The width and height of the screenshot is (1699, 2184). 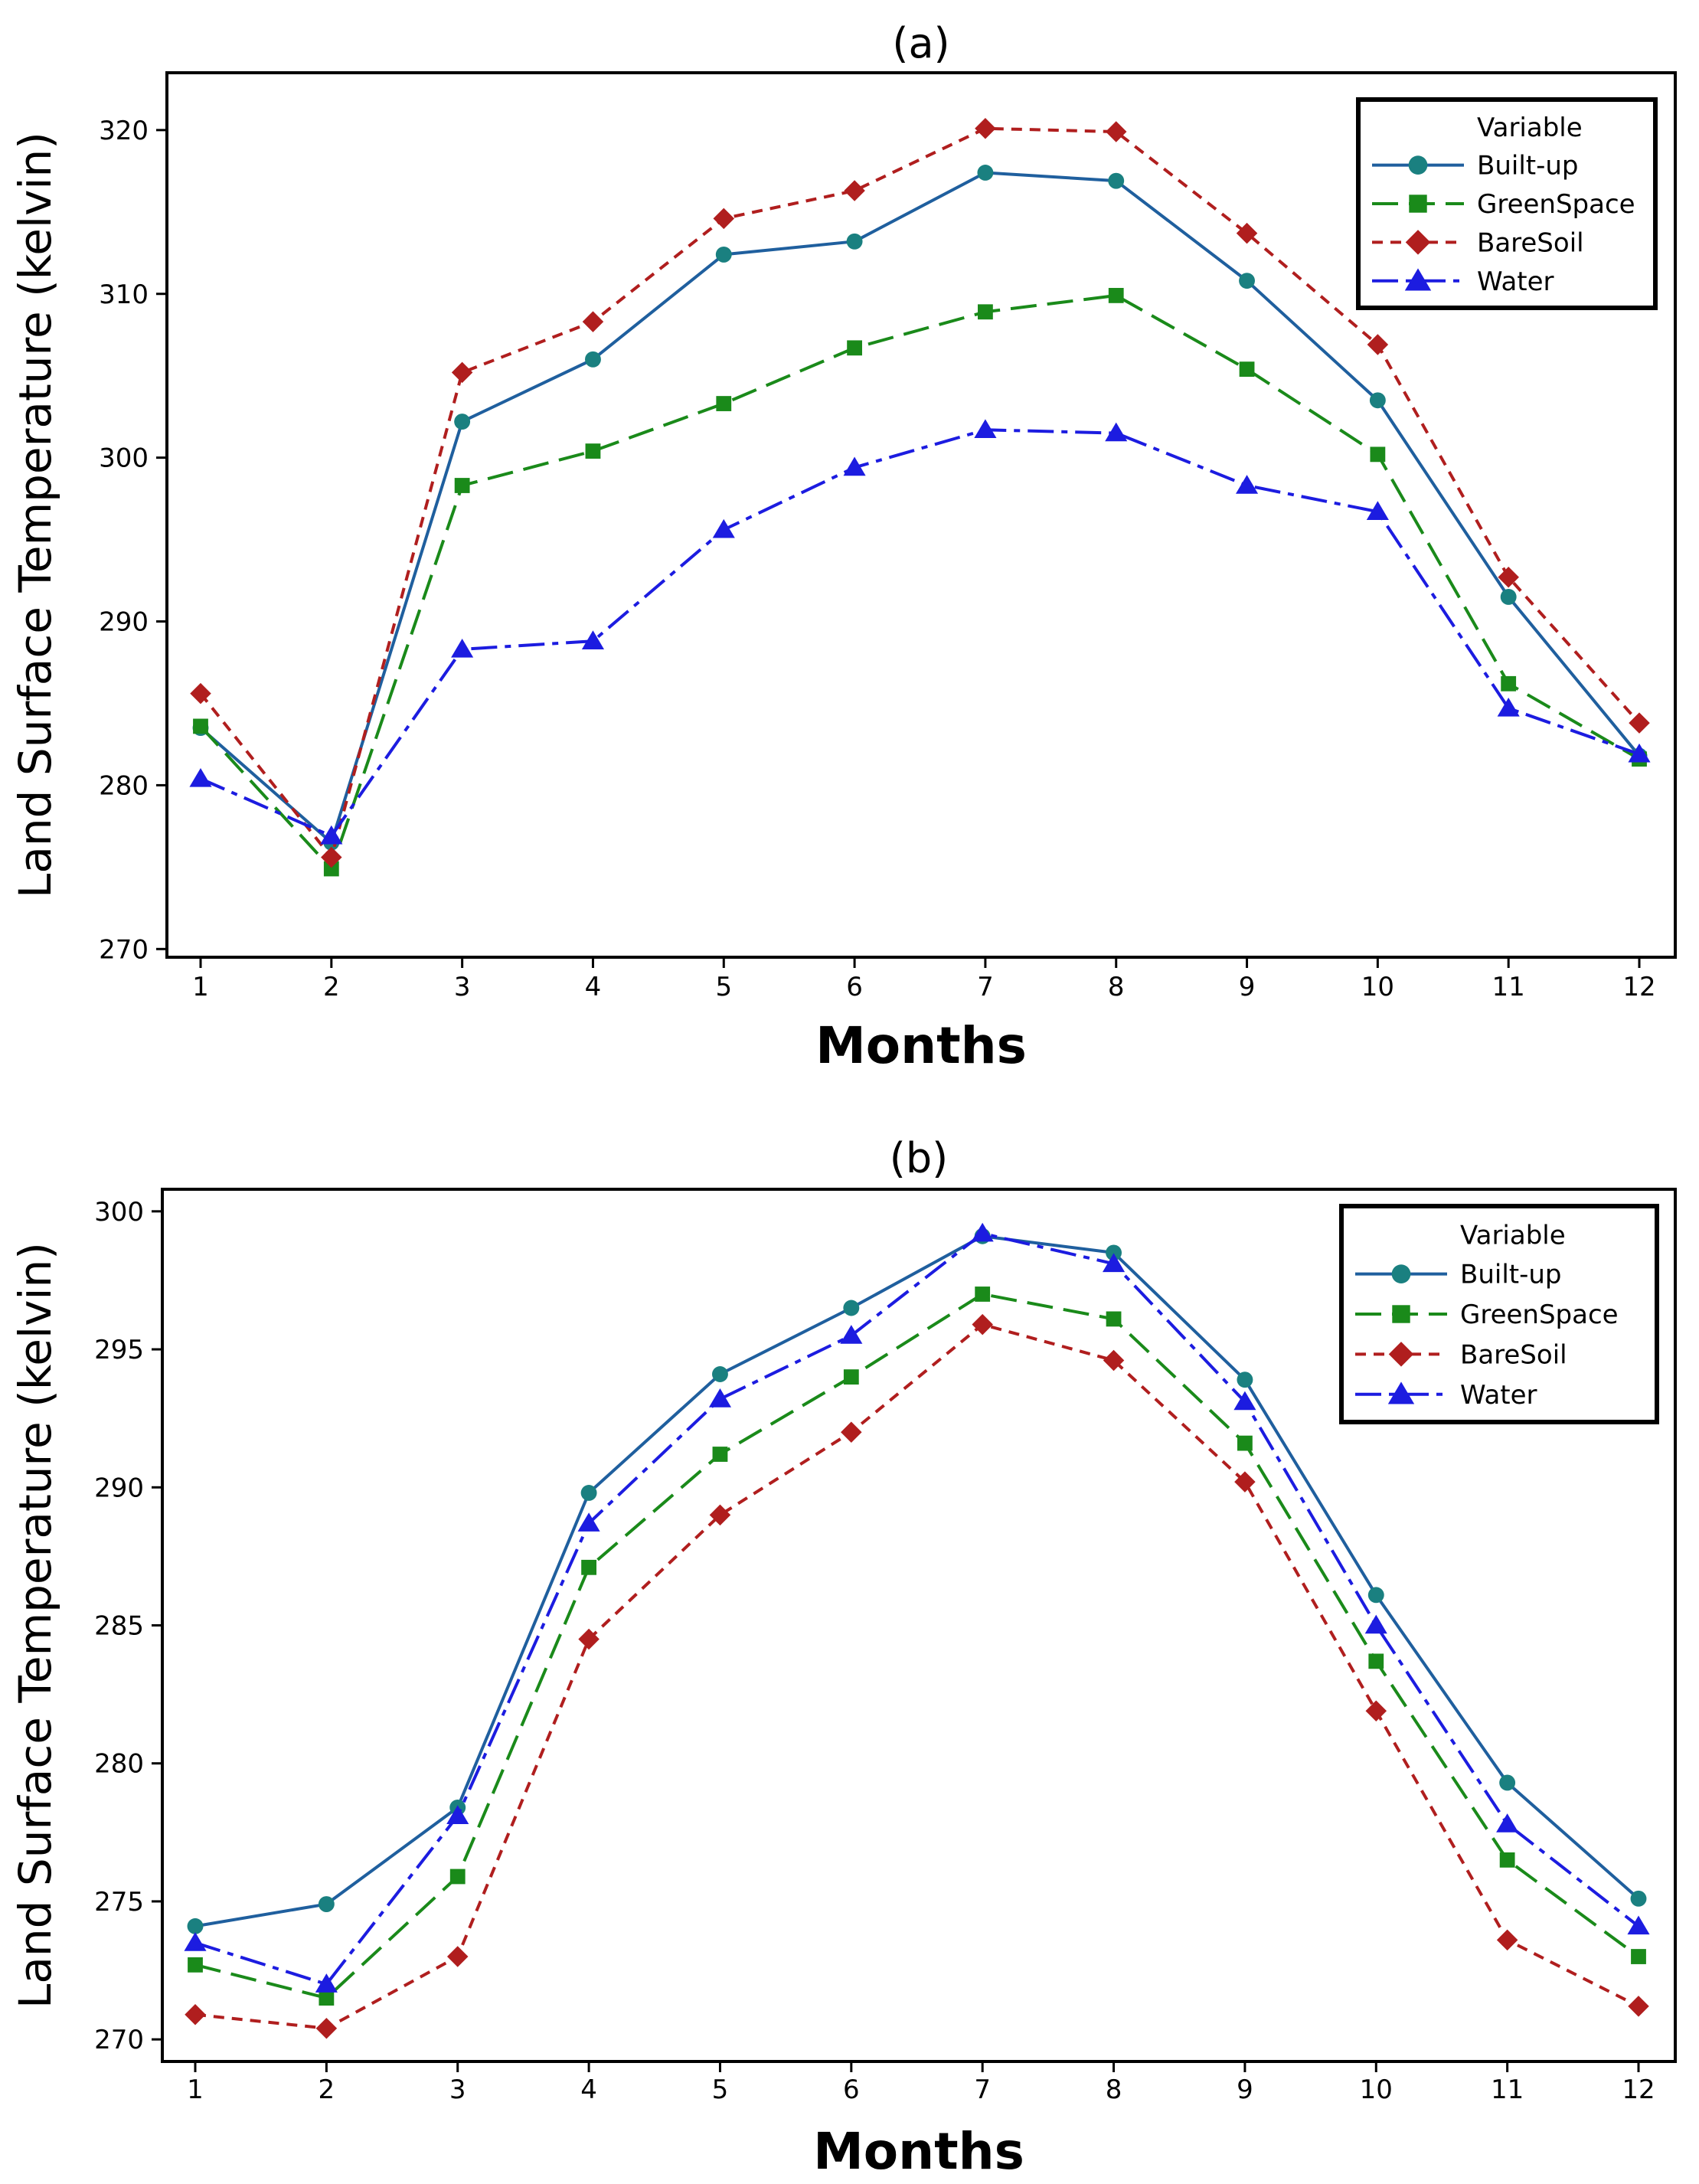 What do you see at coordinates (119, 1764) in the screenshot?
I see `chart-b-y-tick-label: 280` at bounding box center [119, 1764].